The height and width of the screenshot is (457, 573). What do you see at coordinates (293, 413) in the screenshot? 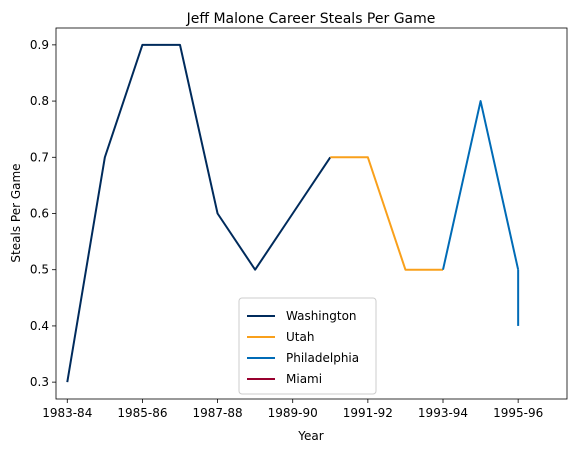
I see `x-tick-label: 1989-90` at bounding box center [293, 413].